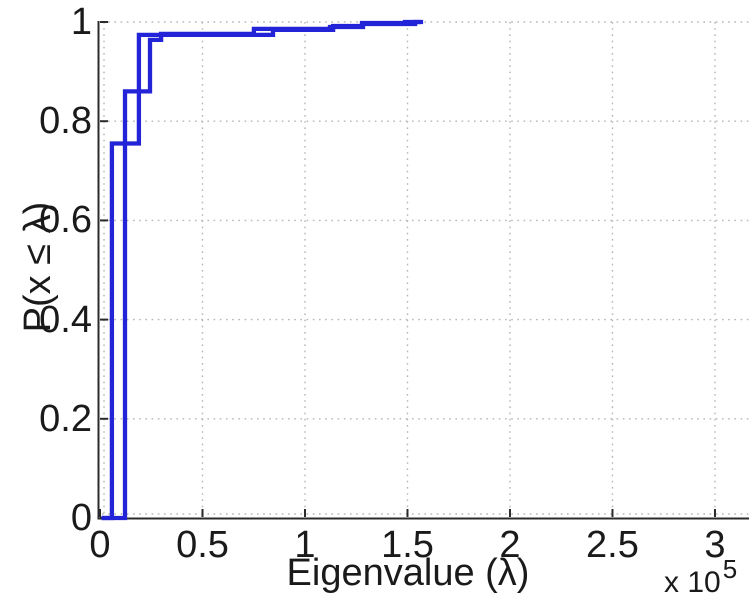 The height and width of the screenshot is (600, 749). Describe the element at coordinates (65, 121) in the screenshot. I see `y-tick-label: 0.8` at that location.